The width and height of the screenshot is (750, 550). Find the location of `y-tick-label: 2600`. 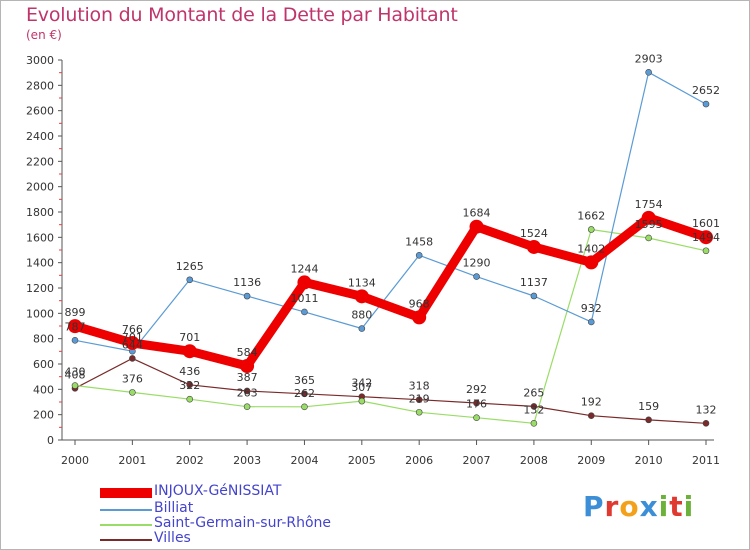

y-tick-label: 2600 is located at coordinates (40, 111).